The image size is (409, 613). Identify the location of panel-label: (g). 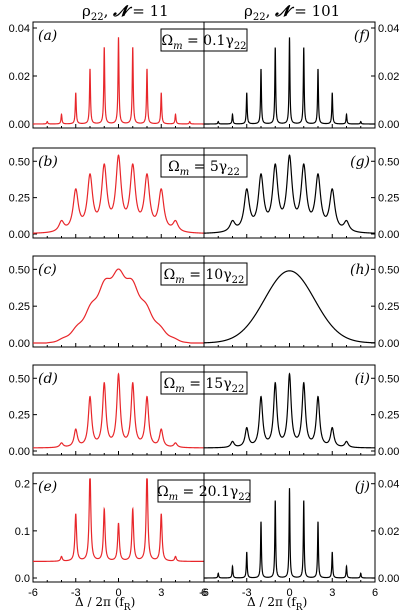
(360, 162).